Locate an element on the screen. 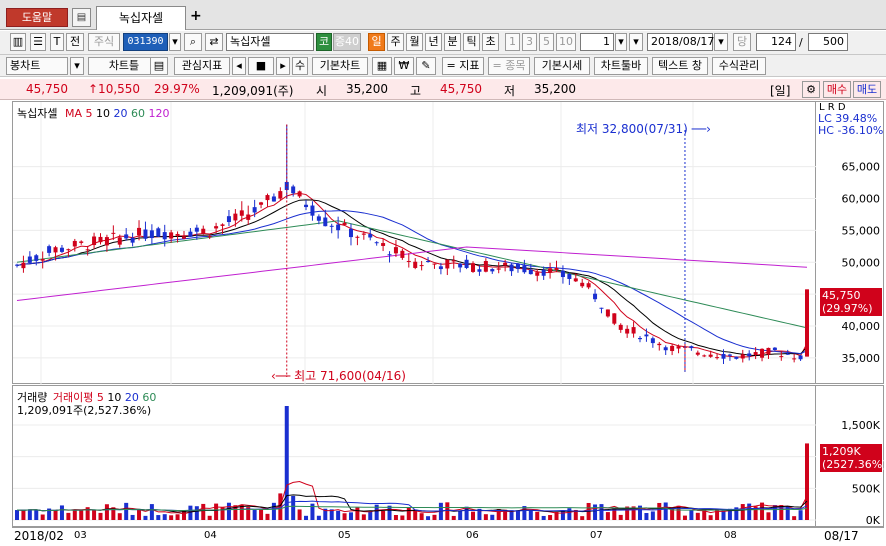 Image resolution: width=886 pixels, height=546 pixels. unit-spin-icon: ▾ is located at coordinates (621, 42).